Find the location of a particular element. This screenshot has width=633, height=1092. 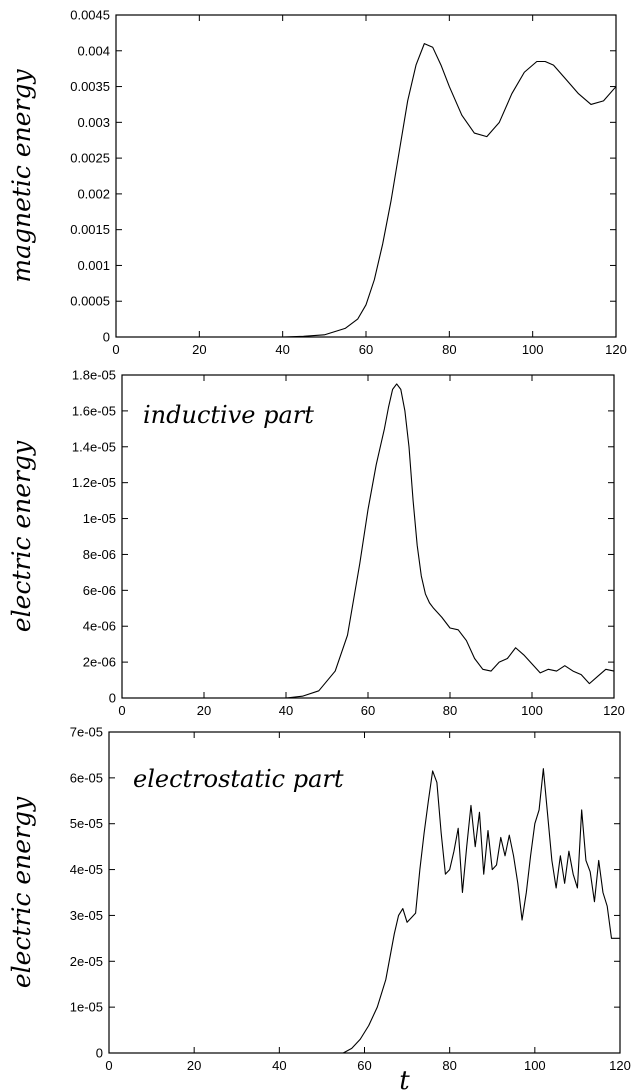

y-axis-label: magnetic energy is located at coordinates (21, 175).